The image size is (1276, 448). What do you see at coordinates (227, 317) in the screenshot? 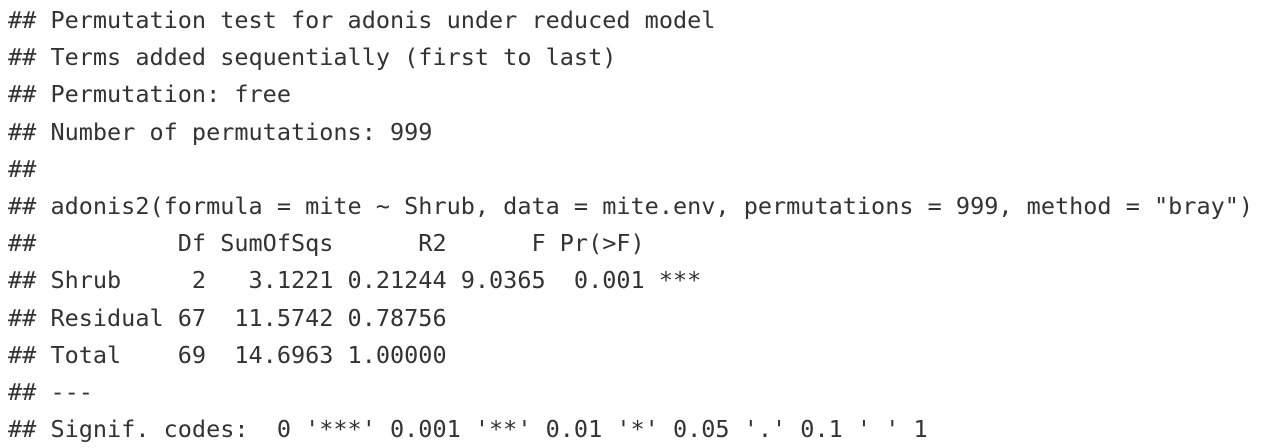
I see `table-row-residual: ## Residual 67 11.5742 0.78756` at bounding box center [227, 317].